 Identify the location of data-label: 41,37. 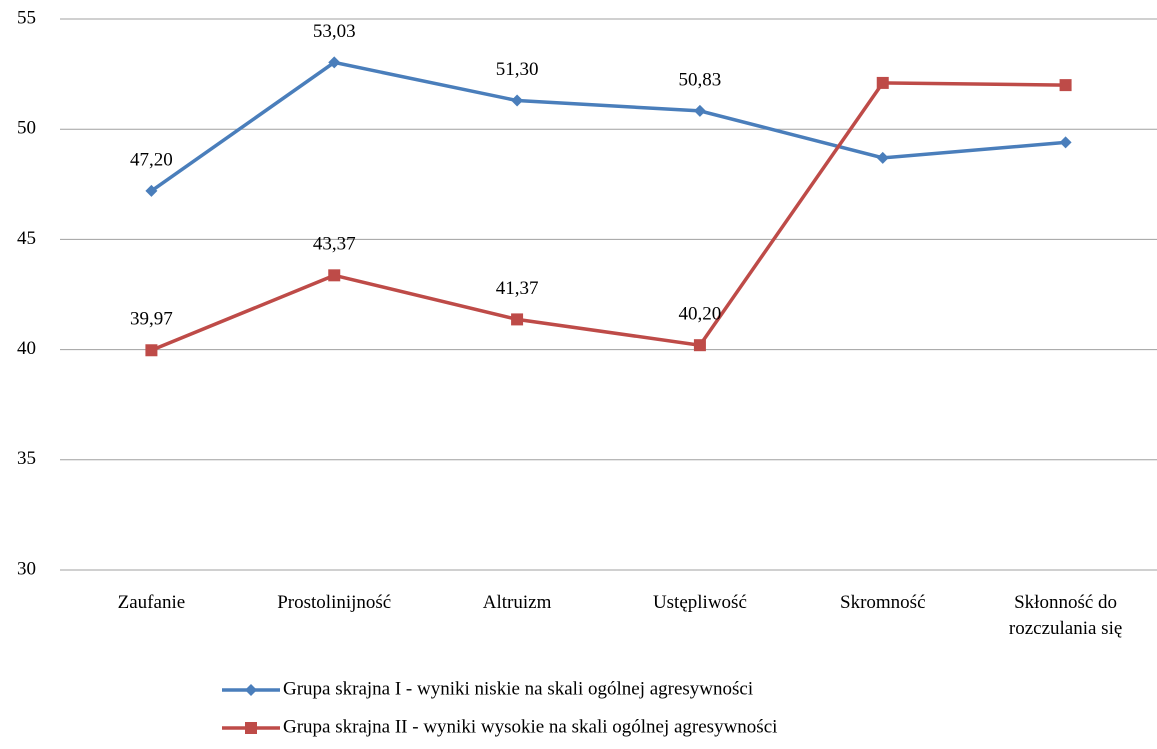
(517, 288).